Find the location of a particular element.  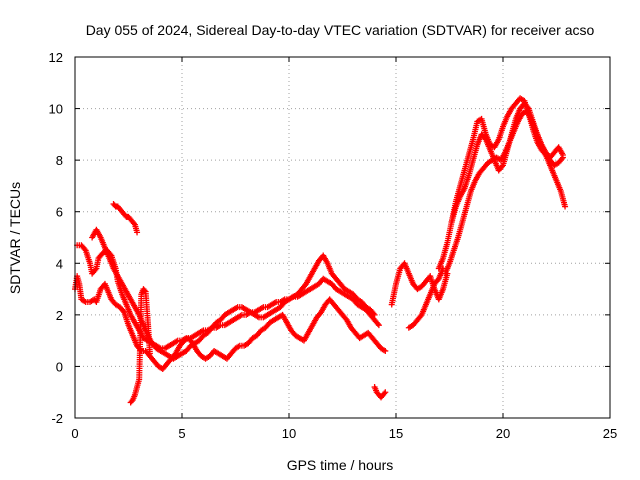

y-tick-label: -2 is located at coordinates (57, 418).